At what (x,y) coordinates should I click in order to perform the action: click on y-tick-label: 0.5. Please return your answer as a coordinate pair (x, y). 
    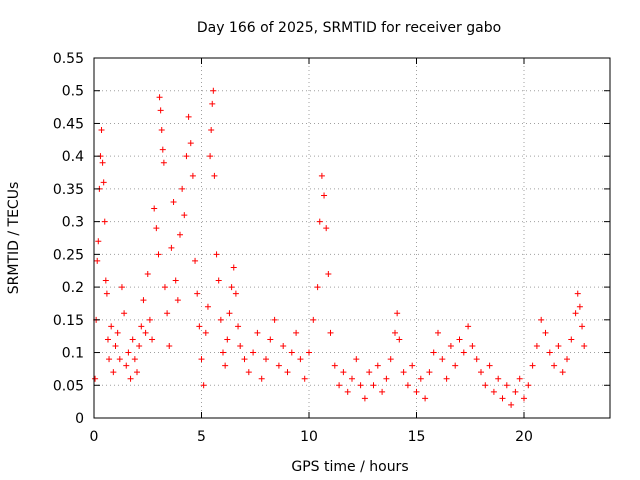
    Looking at the image, I should click on (73, 92).